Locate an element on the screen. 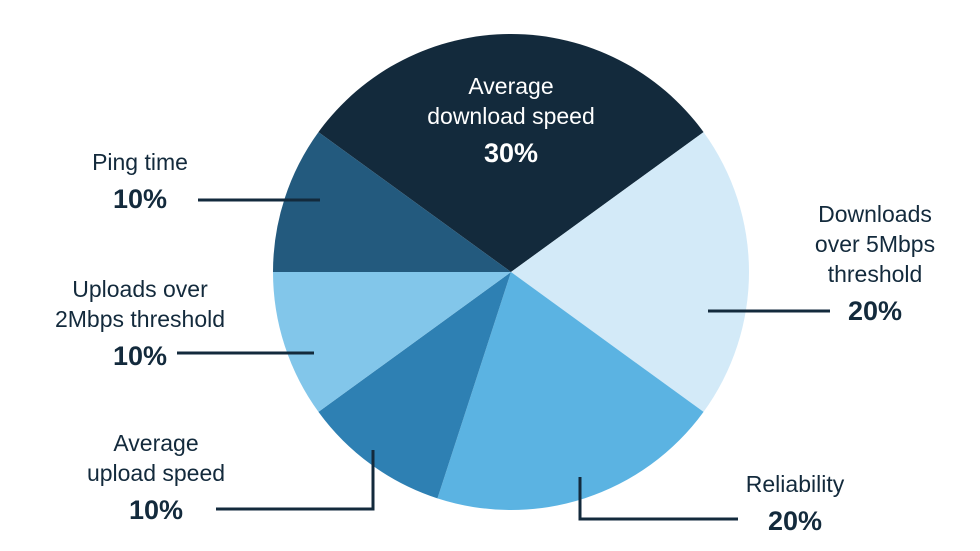  slice-value-label: 30% is located at coordinates (511, 153).